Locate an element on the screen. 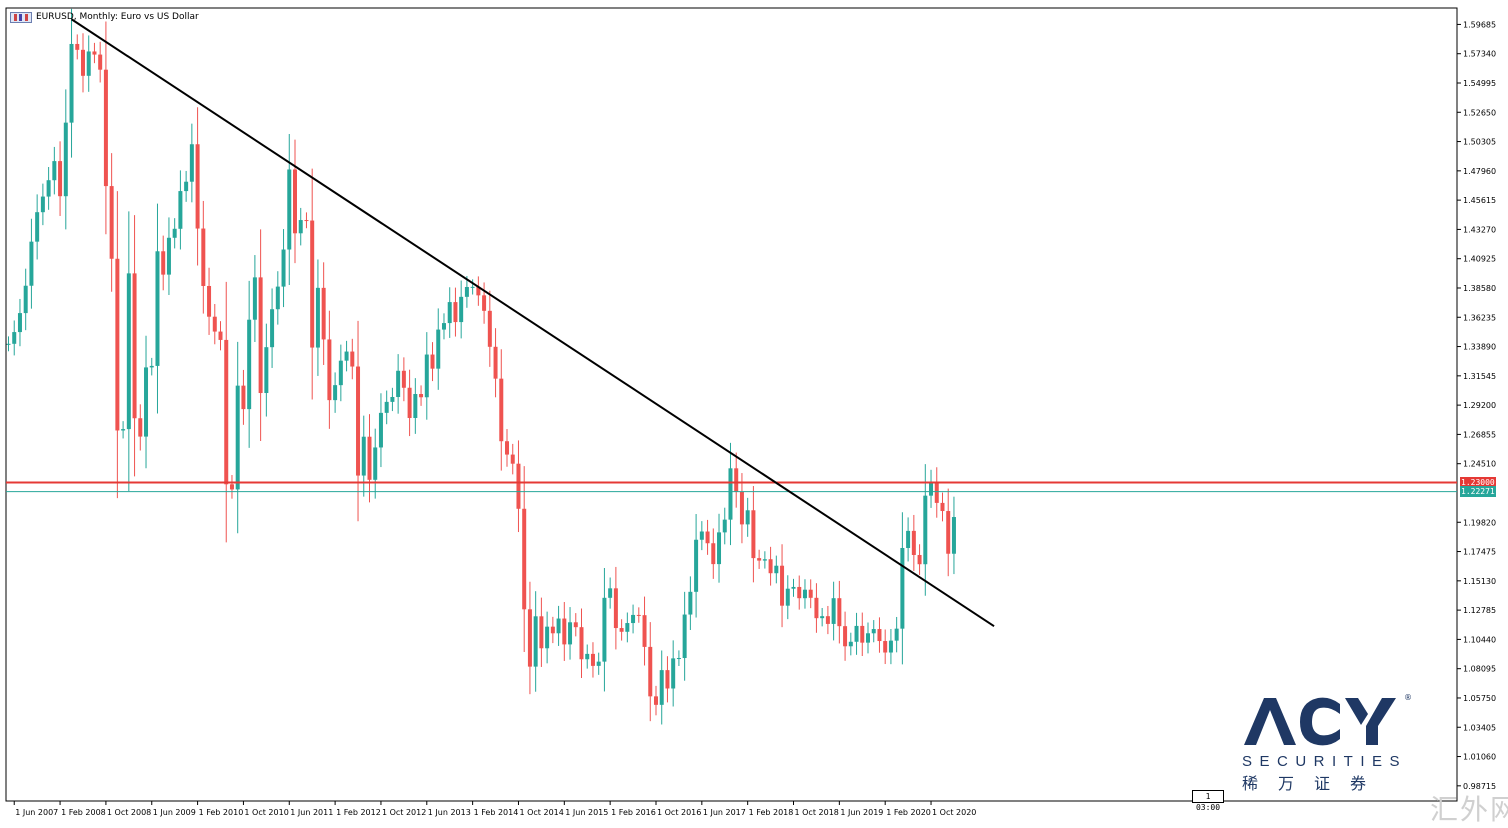  x-tick-label: 1 Oct 2008 is located at coordinates (129, 812).